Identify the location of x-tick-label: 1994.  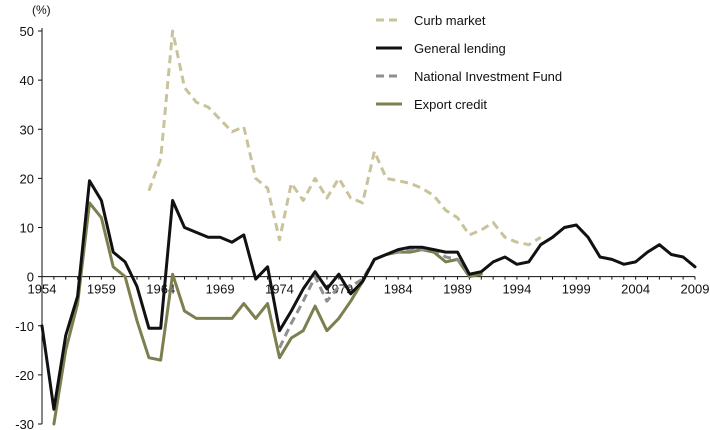
(516, 289).